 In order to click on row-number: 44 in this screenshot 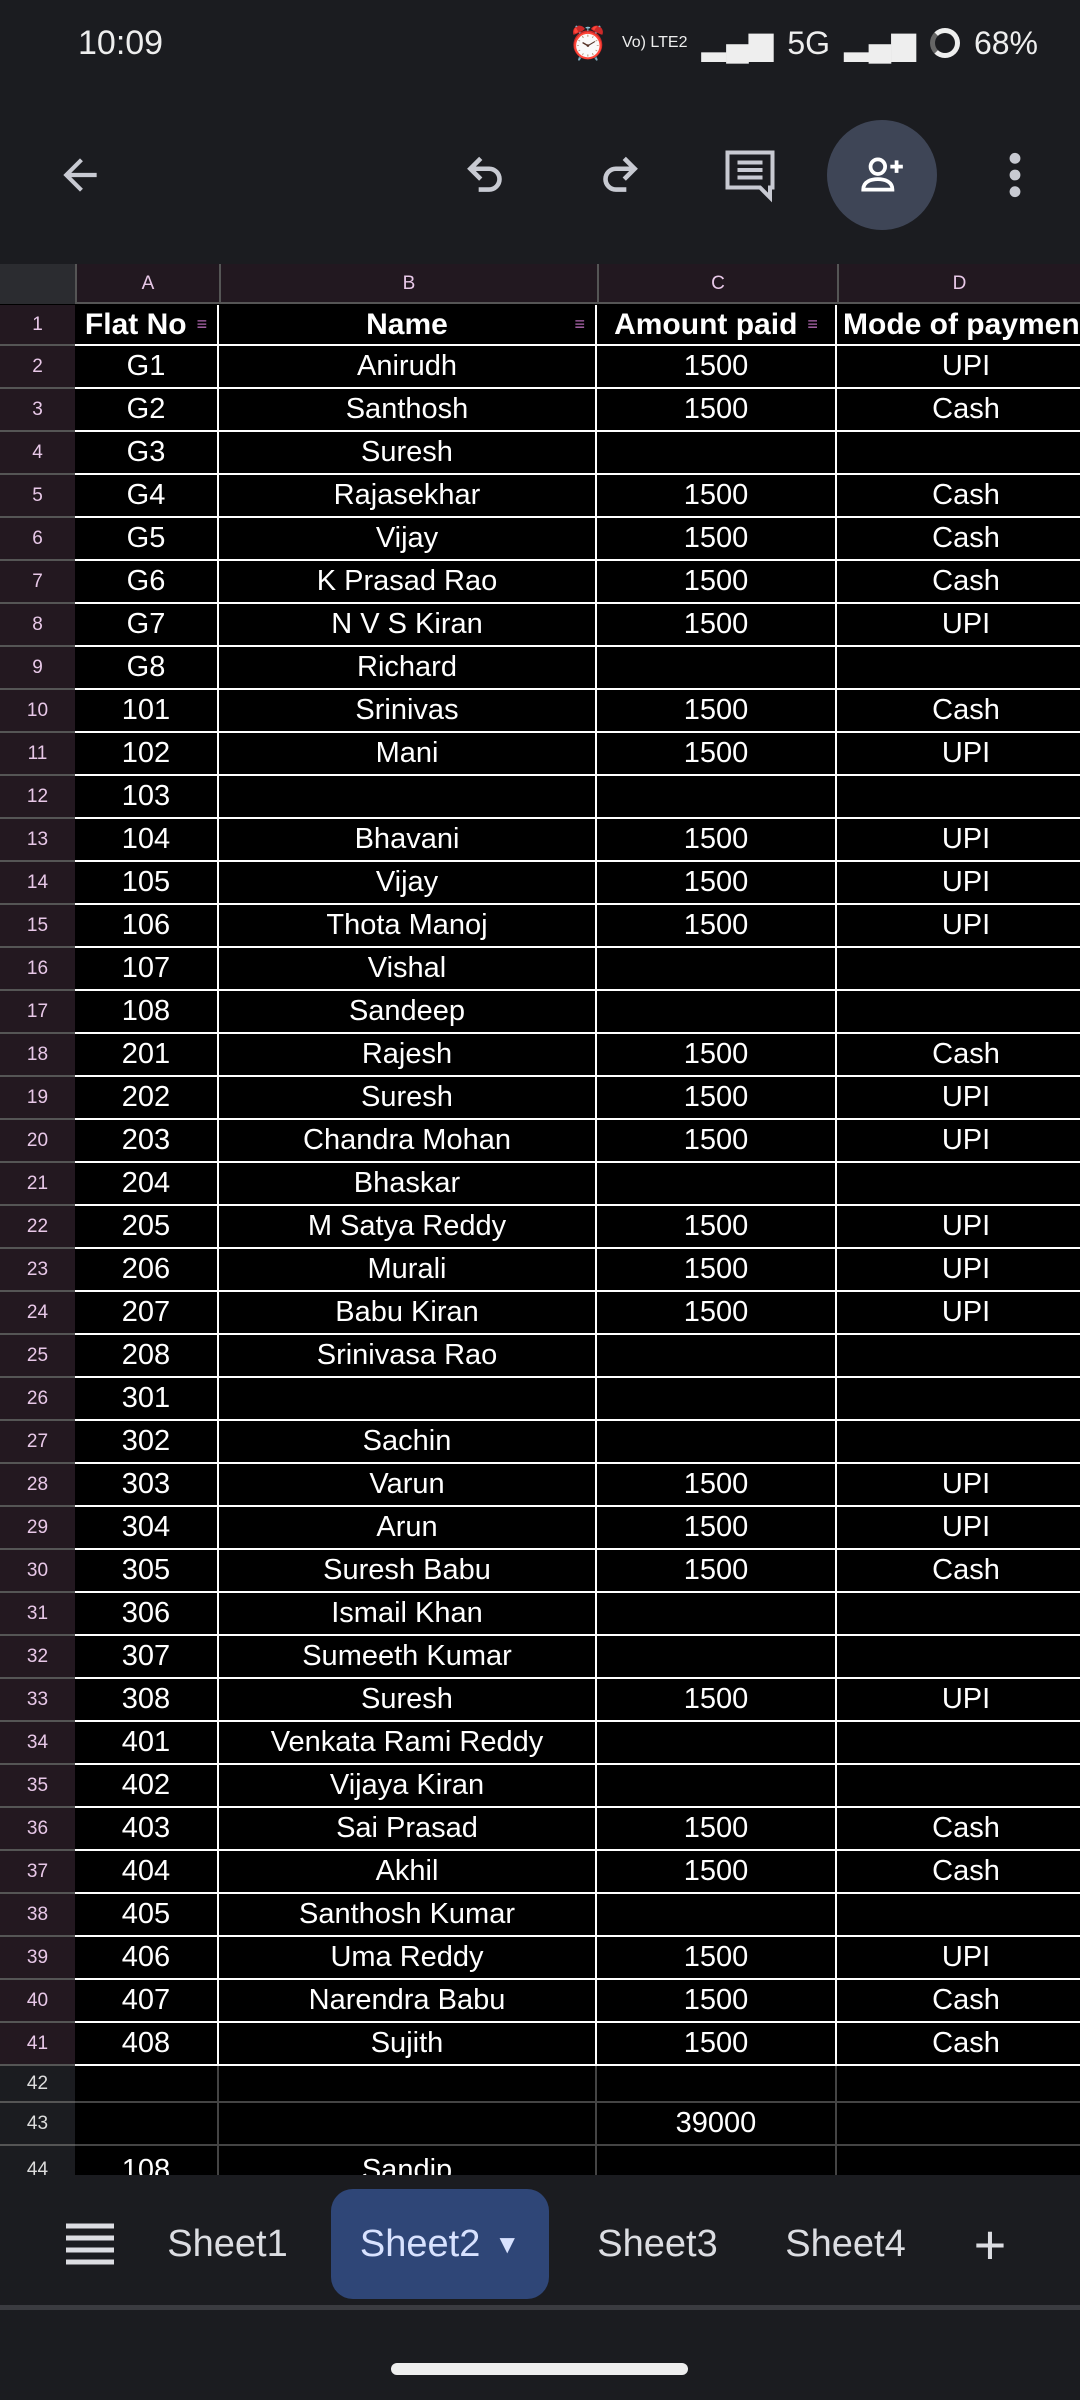, I will do `click(37, 2160)`.